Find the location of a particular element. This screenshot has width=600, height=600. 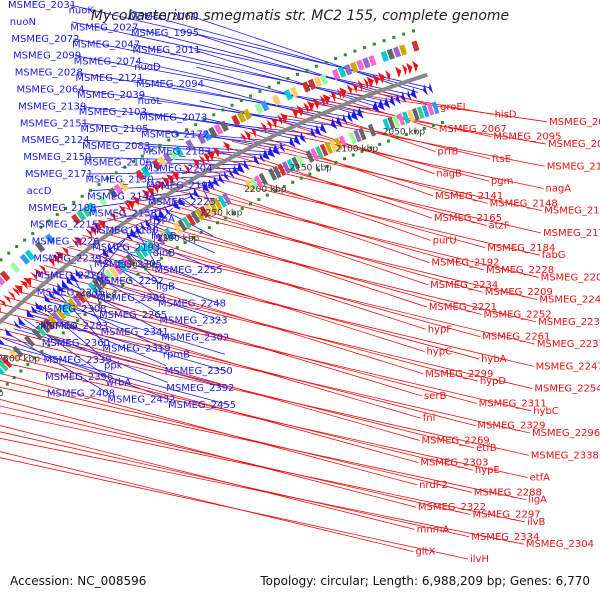

gene-label-left: ligB is located at coordinates (165, 287).